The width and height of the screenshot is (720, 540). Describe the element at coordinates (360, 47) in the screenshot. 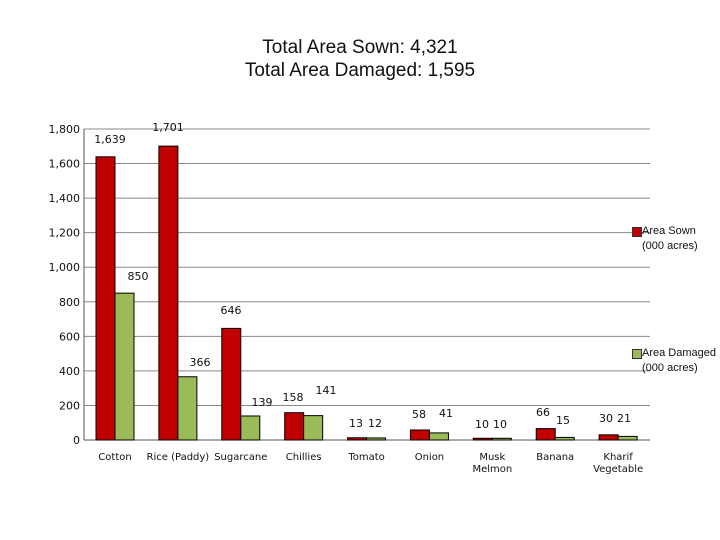

I see `chart-title-line1: Total Area Sown: 4,321` at that location.